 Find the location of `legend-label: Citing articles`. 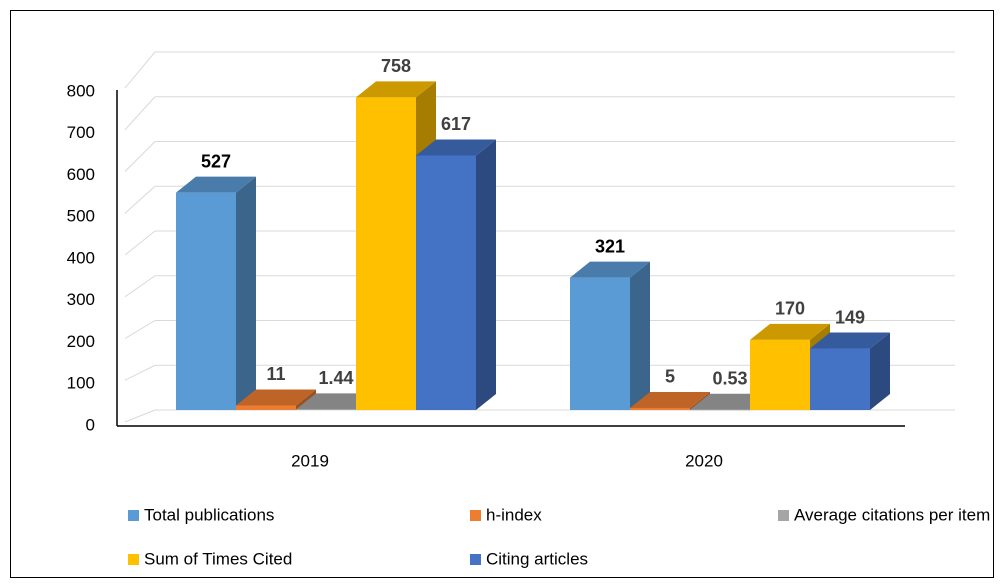

legend-label: Citing articles is located at coordinates (537, 558).